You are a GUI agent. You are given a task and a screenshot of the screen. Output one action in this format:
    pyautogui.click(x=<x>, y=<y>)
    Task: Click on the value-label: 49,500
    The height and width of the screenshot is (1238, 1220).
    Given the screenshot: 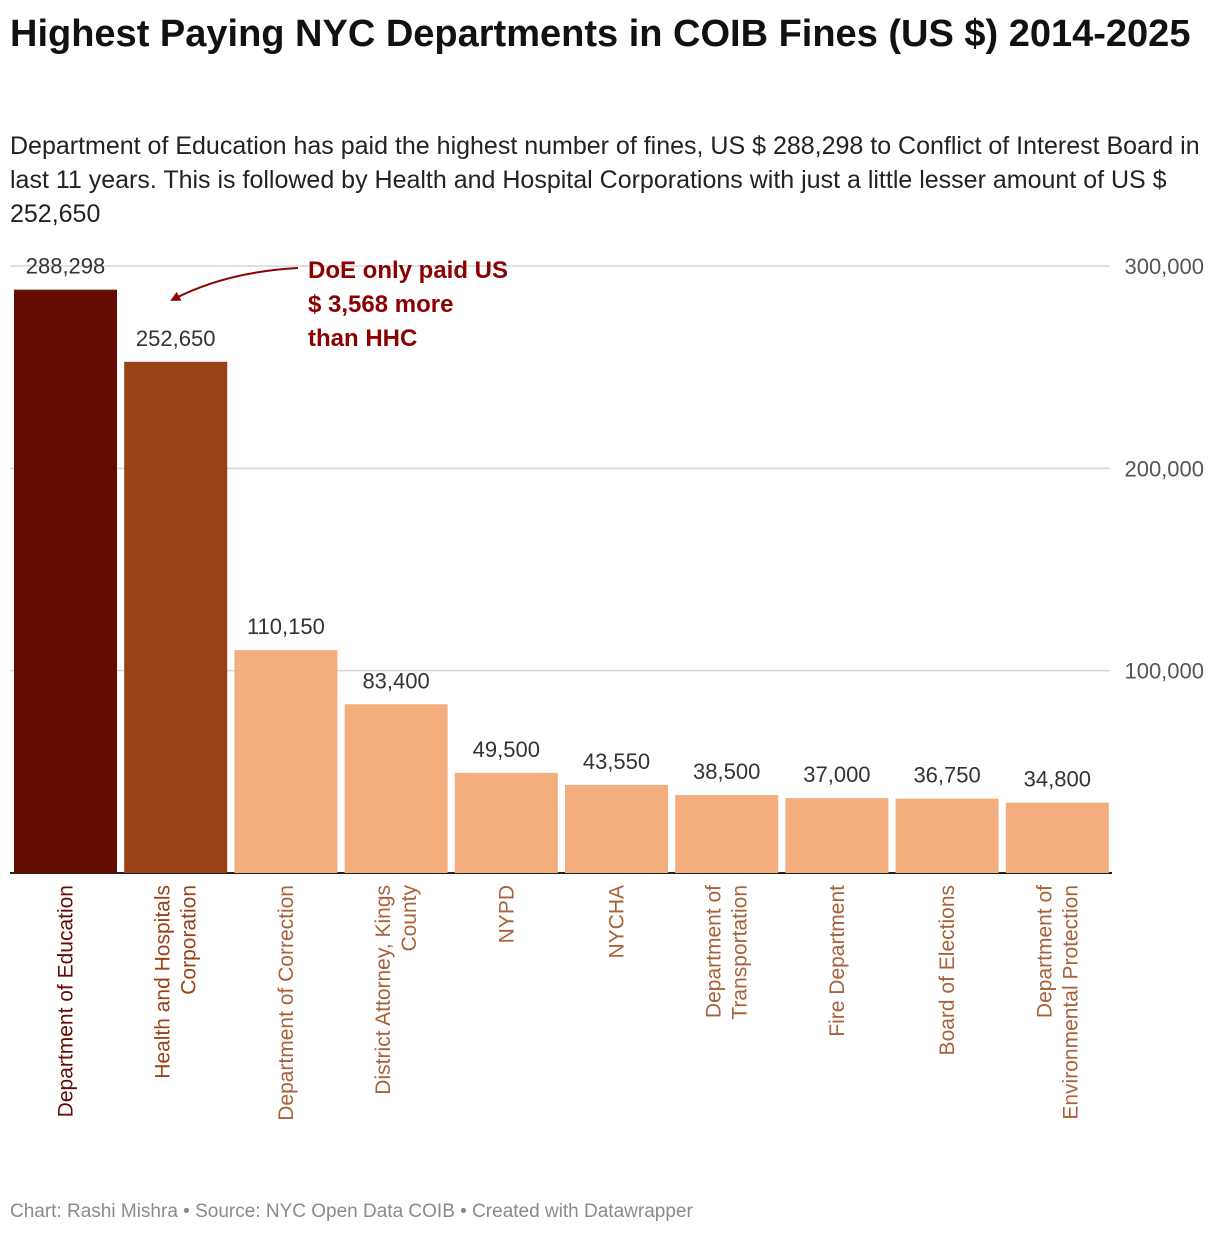 What is the action you would take?
    pyautogui.click(x=506, y=749)
    